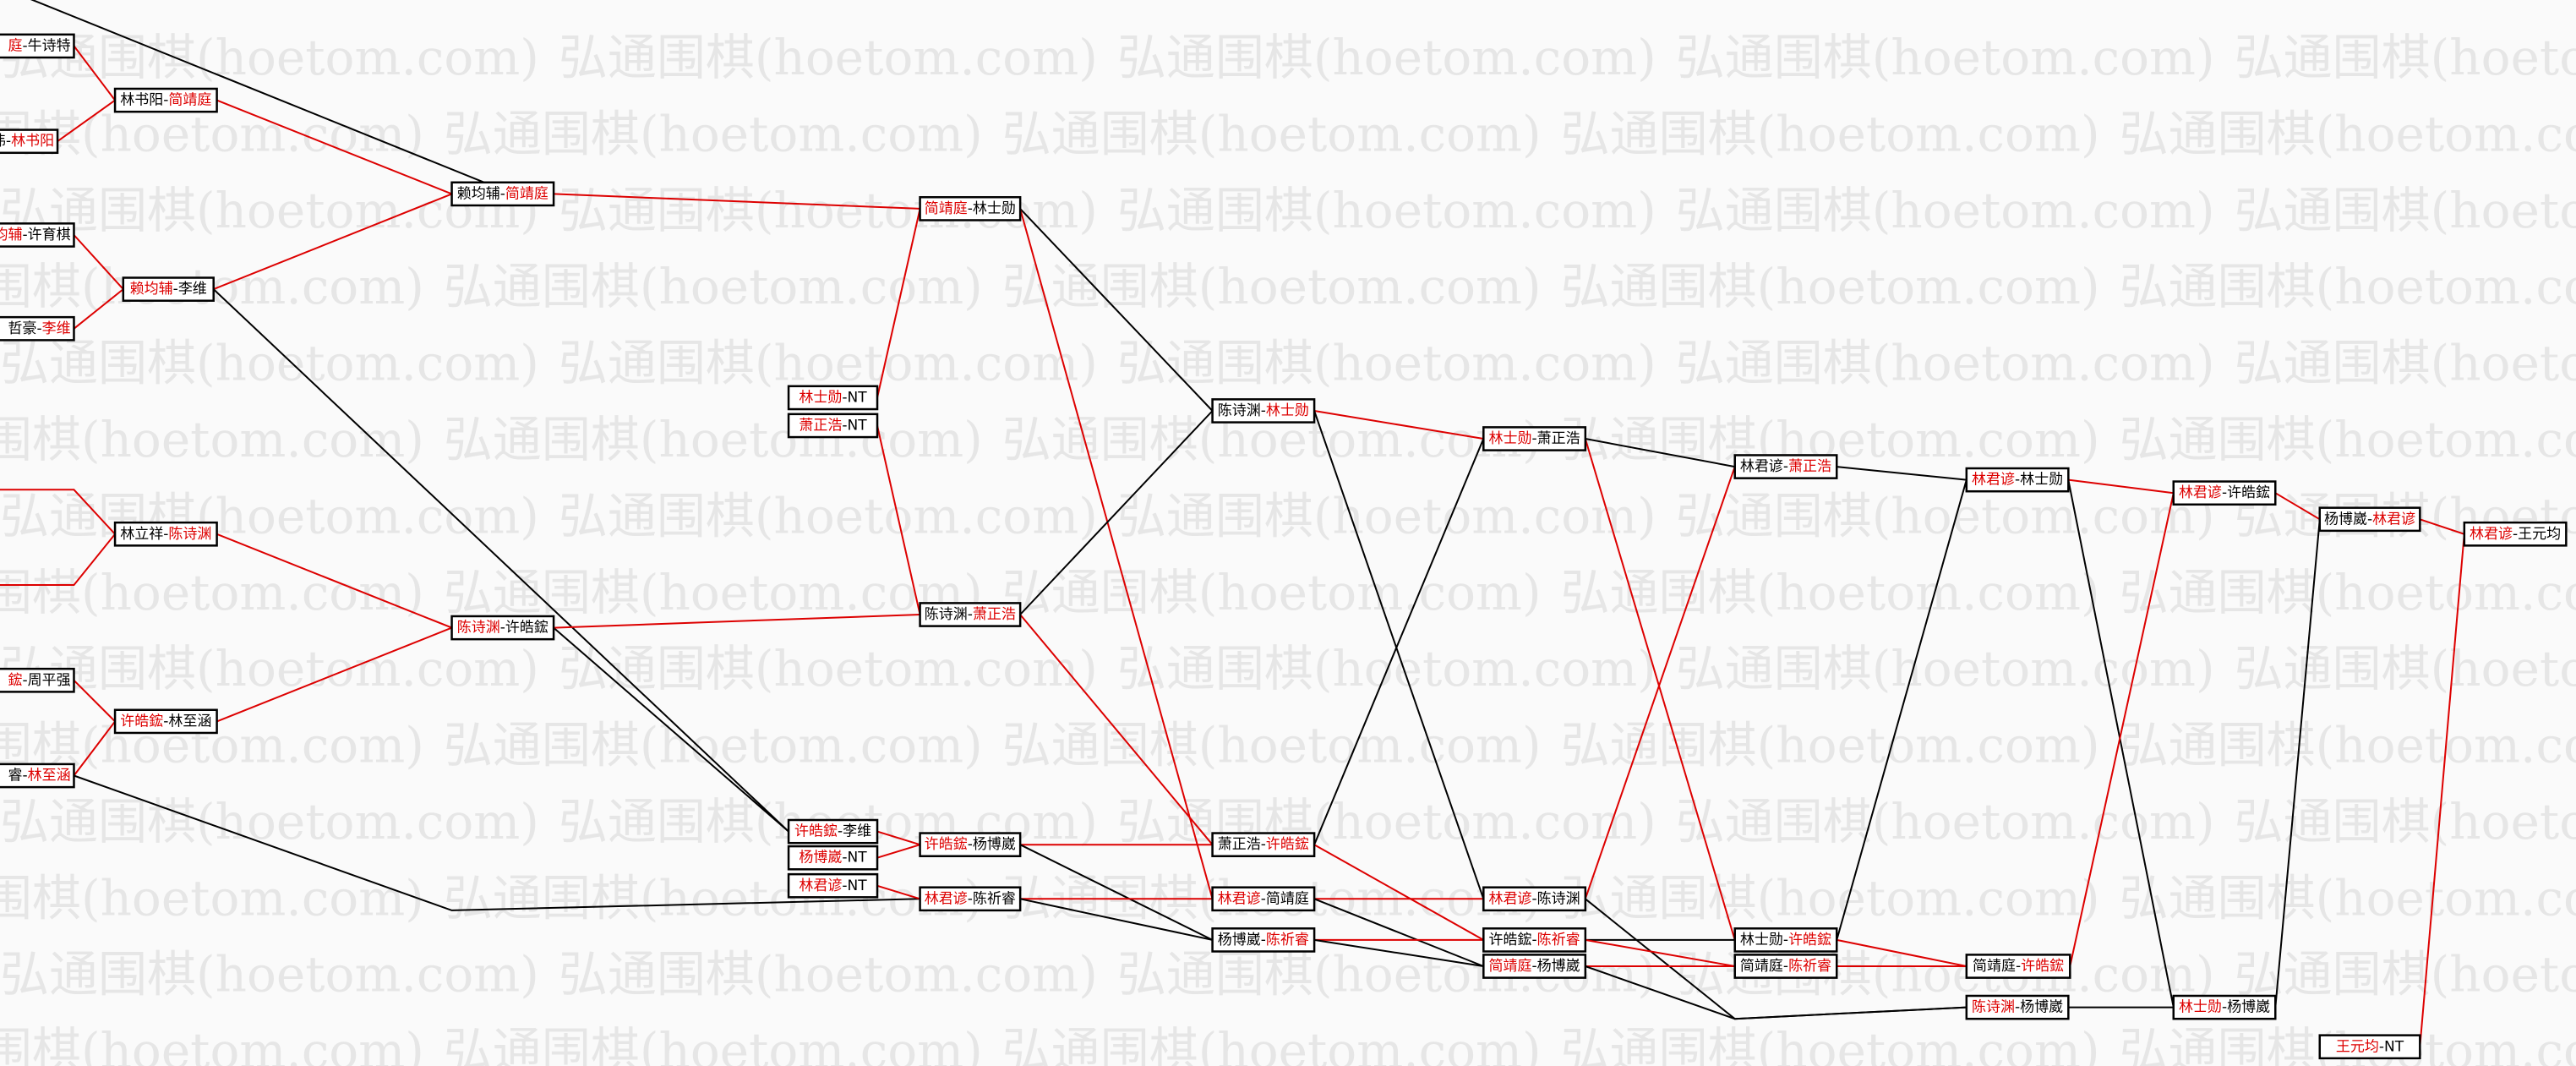 This screenshot has height=1066, width=2576. I want to click on match-label: 杨博崴-林君谚, so click(2369, 519).